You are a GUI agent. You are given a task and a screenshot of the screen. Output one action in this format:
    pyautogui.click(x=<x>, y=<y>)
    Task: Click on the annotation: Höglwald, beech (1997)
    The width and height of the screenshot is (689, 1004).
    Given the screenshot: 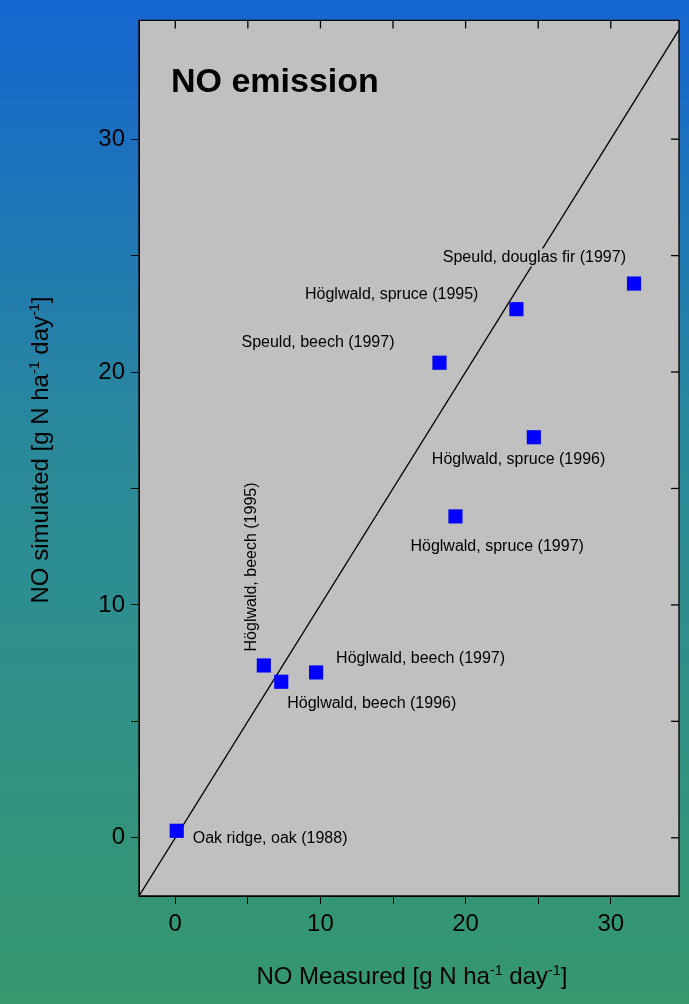 What is the action you would take?
    pyautogui.click(x=421, y=657)
    